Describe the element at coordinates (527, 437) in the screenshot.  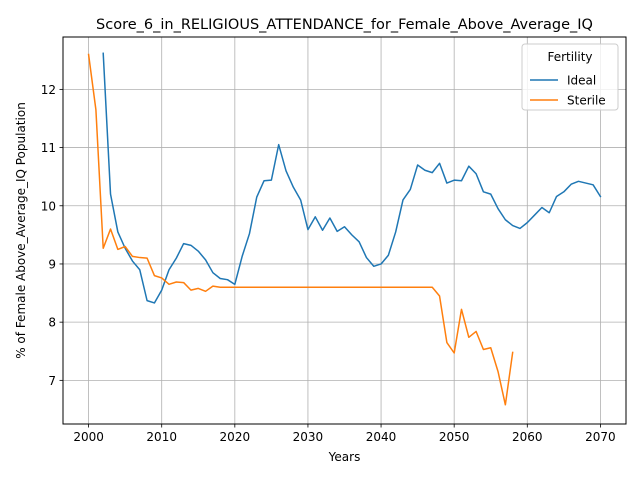
I see `x-tick-label: 2060` at that location.